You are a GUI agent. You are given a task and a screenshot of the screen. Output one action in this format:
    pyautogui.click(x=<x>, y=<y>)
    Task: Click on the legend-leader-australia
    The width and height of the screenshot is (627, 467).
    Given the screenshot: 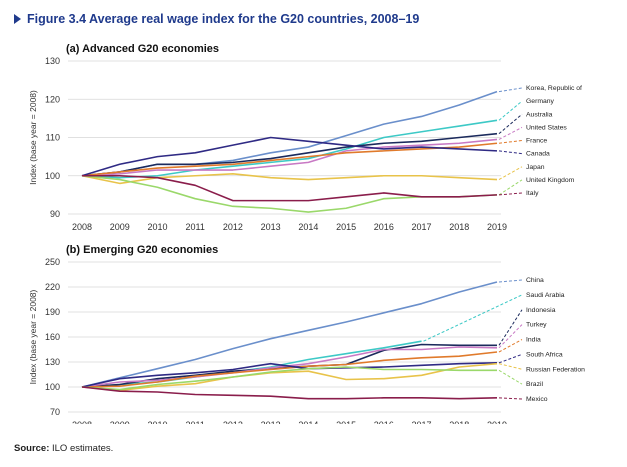 What is the action you would take?
    pyautogui.click(x=510, y=124)
    